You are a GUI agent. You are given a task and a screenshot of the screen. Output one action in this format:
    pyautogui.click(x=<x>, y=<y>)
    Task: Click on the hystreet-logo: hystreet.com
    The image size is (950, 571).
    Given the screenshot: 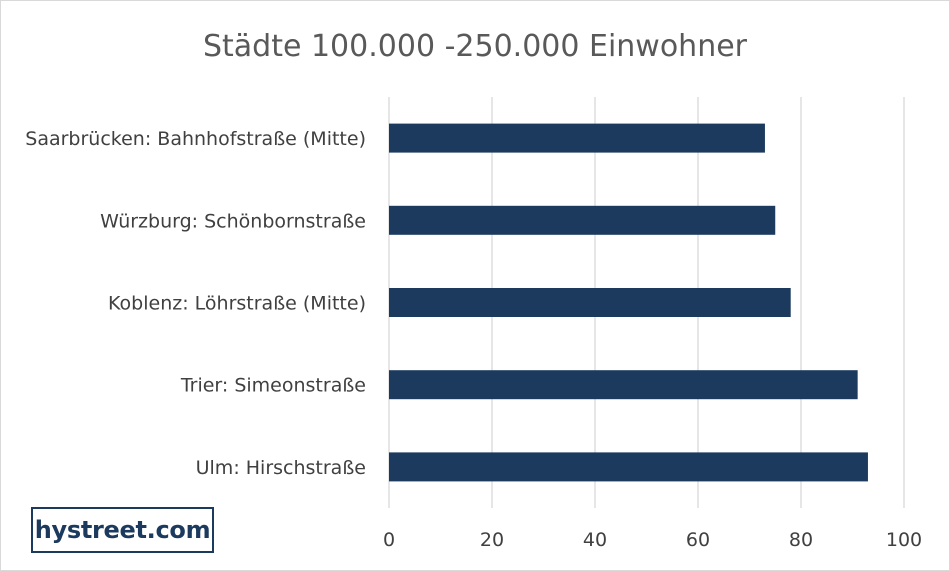 What is the action you would take?
    pyautogui.click(x=122, y=530)
    